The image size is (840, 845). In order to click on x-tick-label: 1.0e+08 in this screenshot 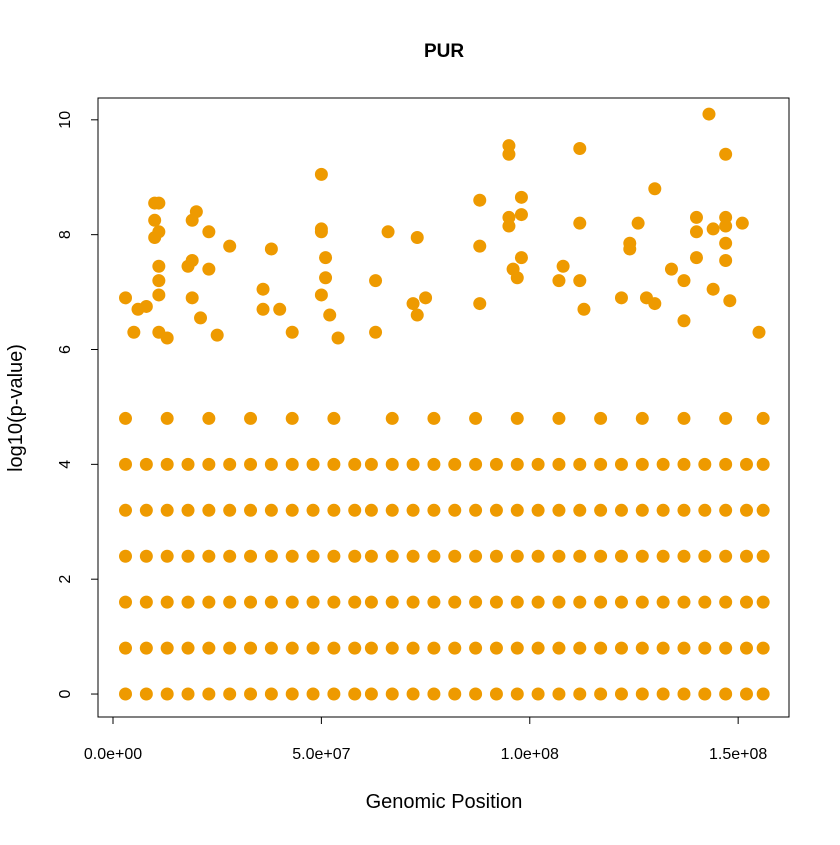, I will do `click(530, 754)`.